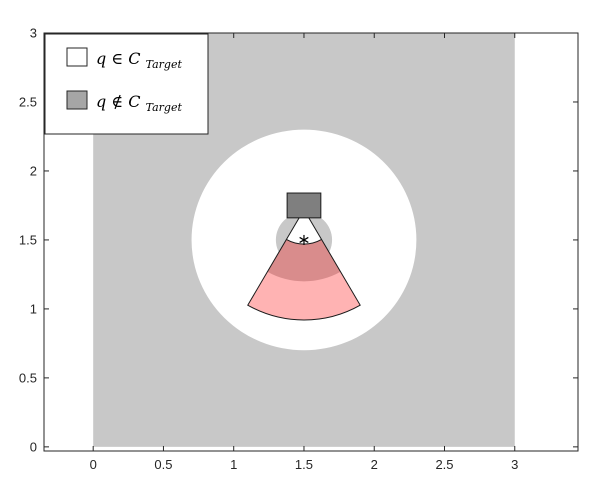  I want to click on x-tick-label: 3, so click(514, 464).